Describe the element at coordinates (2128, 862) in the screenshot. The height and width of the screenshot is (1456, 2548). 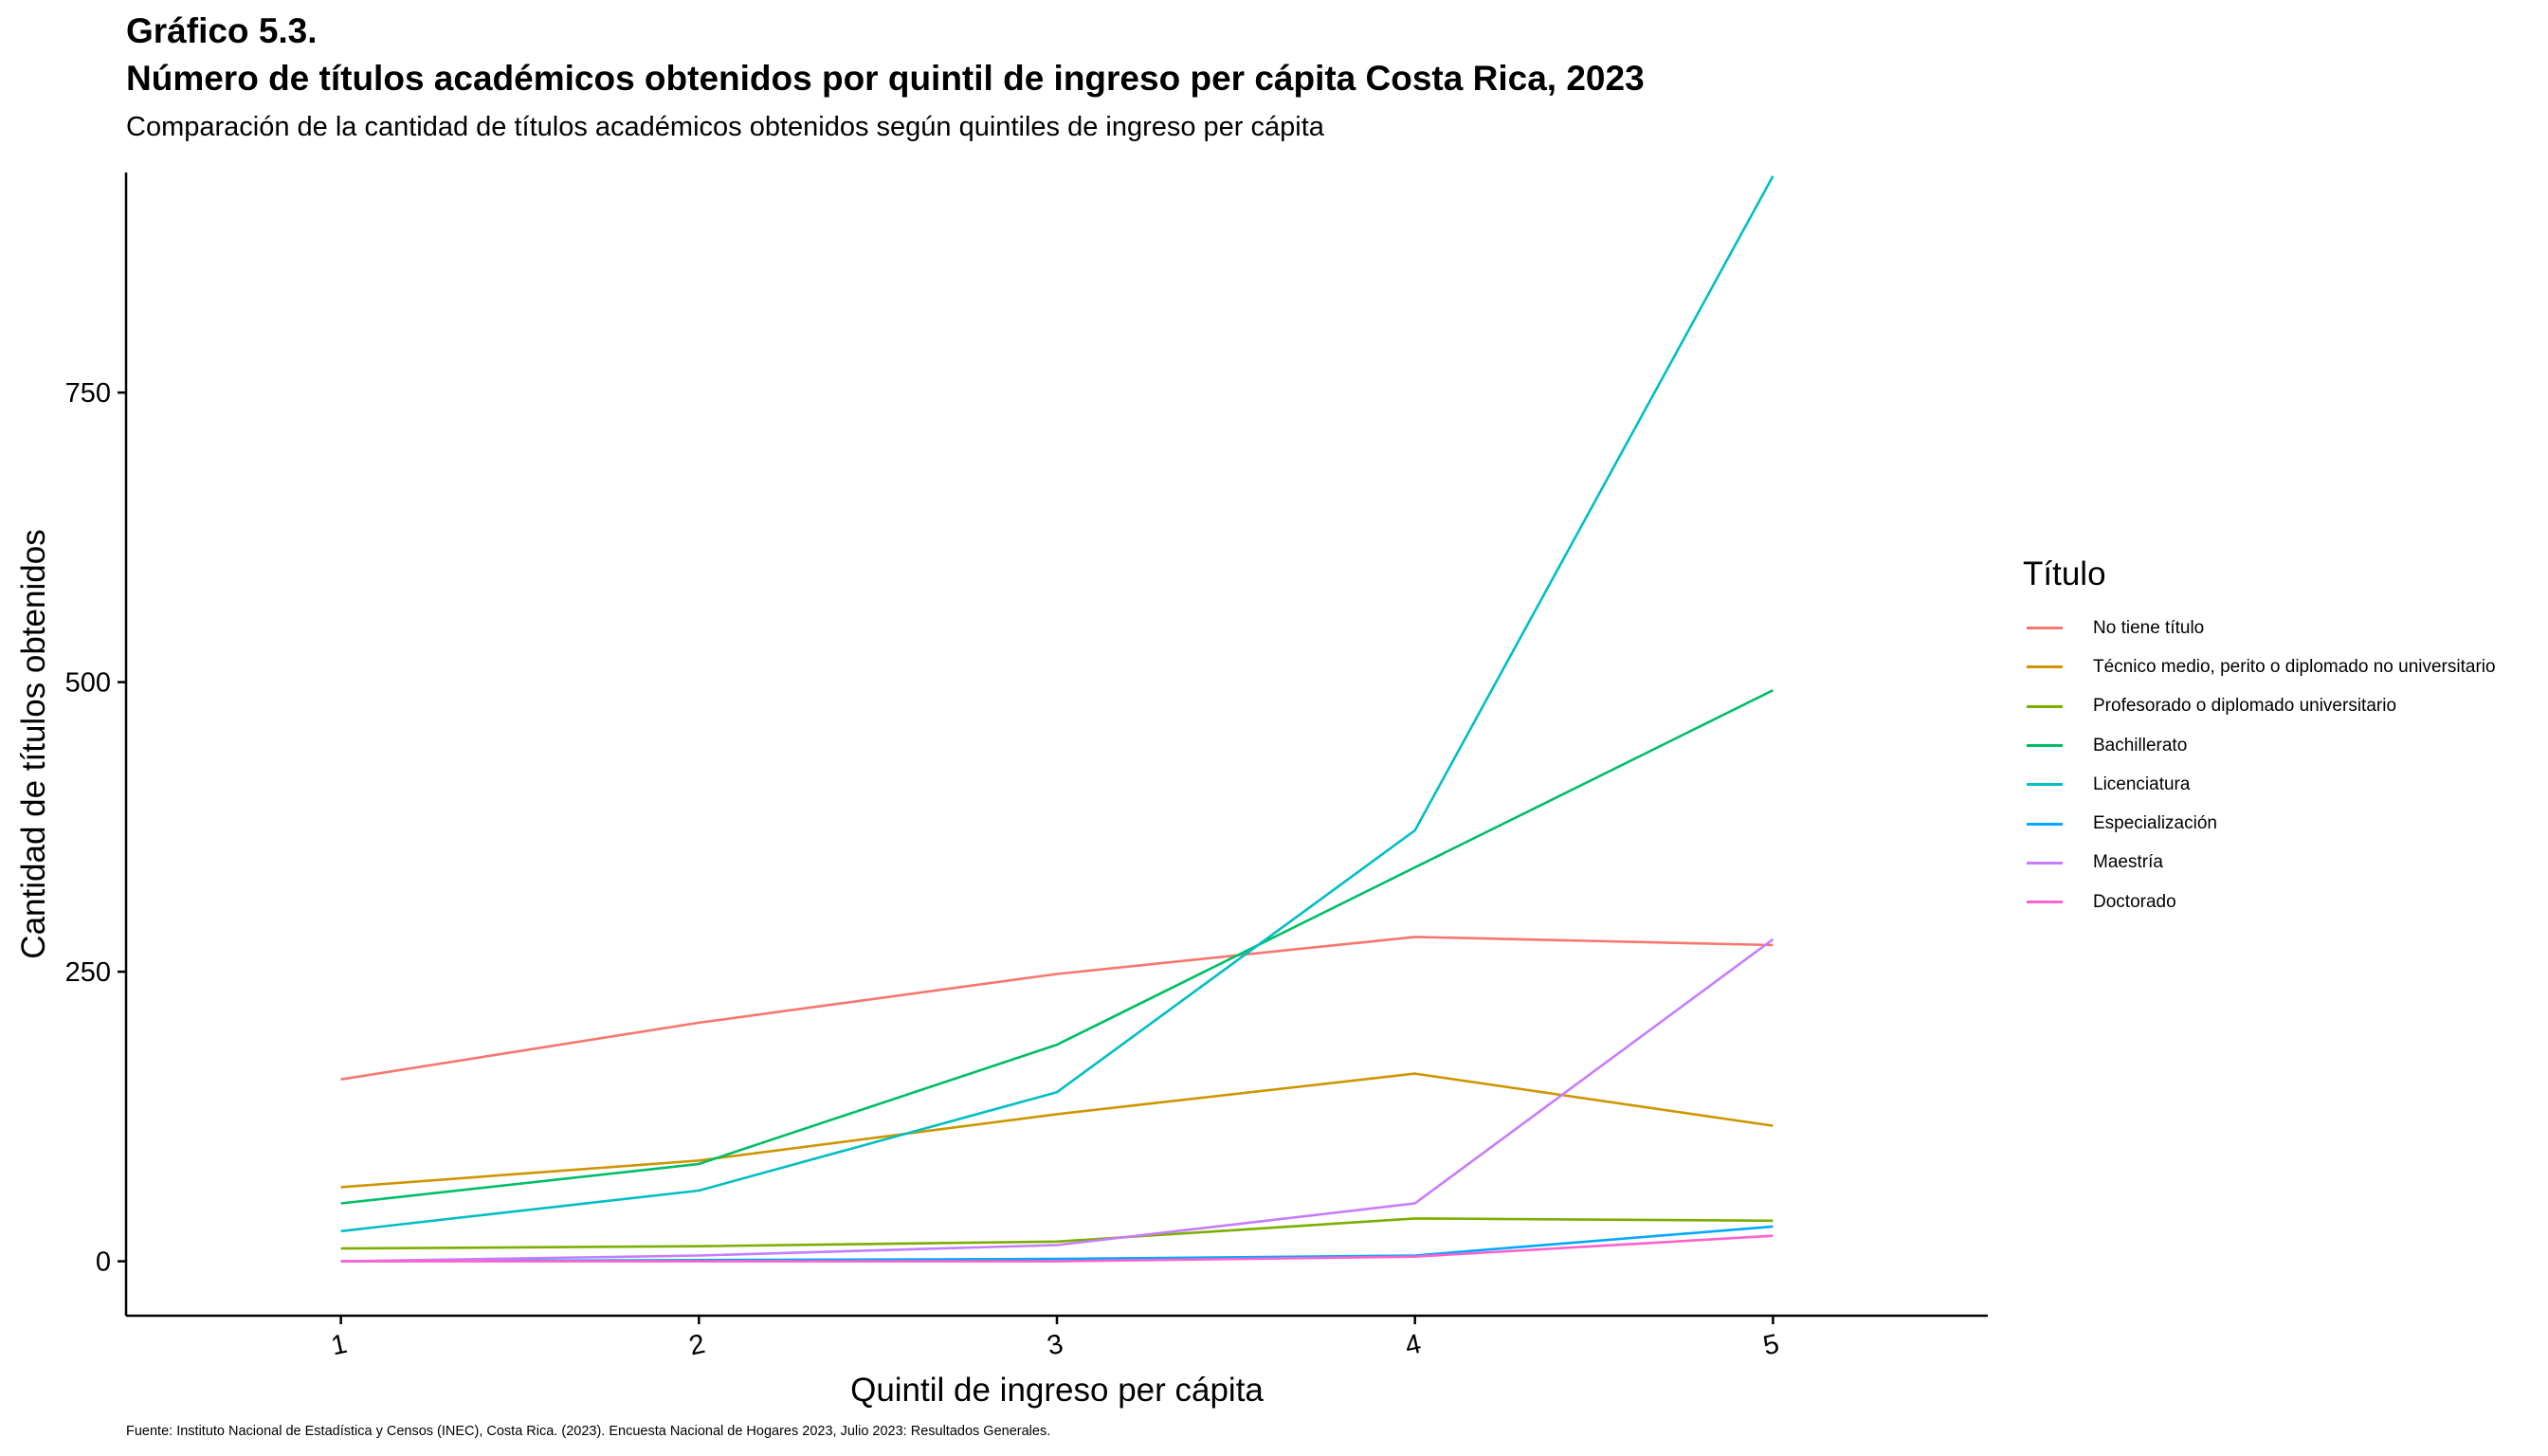
I see `legend-label: Maestría` at that location.